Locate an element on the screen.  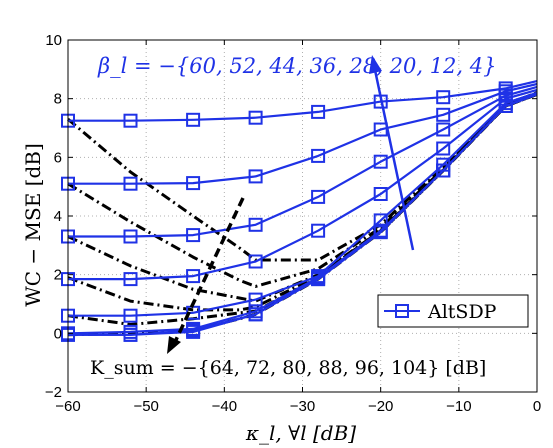
legend-marker is located at coordinates (402, 311).